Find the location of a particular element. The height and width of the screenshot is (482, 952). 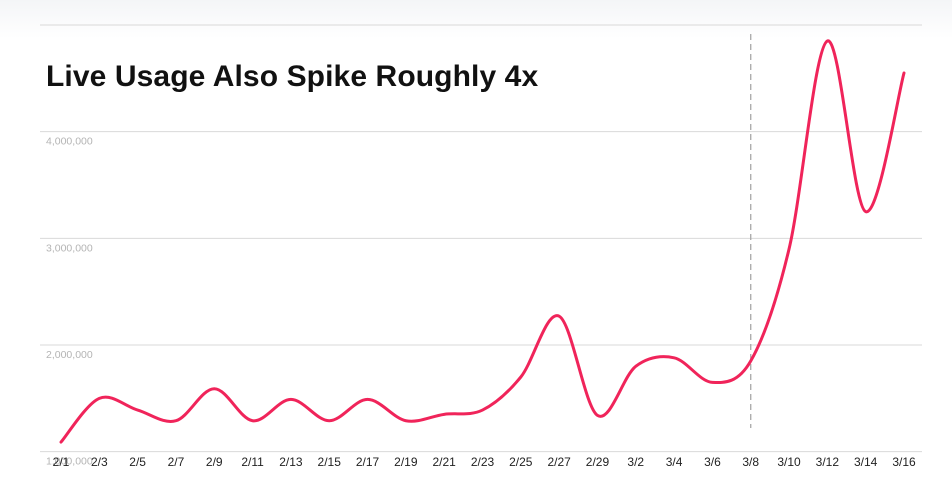

x-tick-label: 2/19 is located at coordinates (406, 462).